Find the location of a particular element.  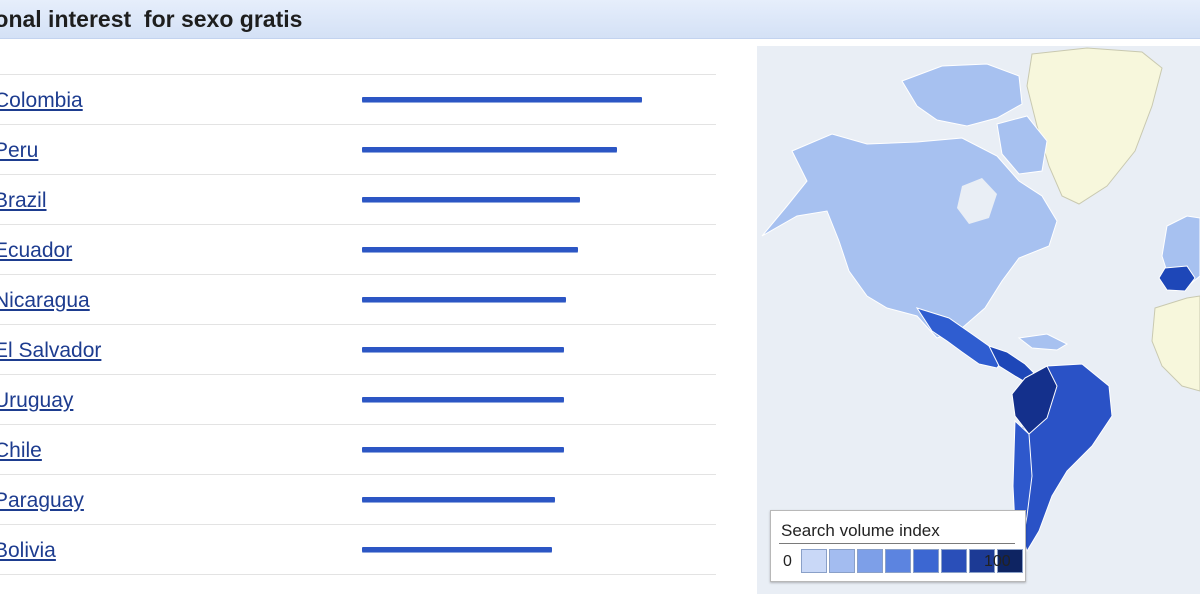

list-item: Uruguay is located at coordinates (358, 399).